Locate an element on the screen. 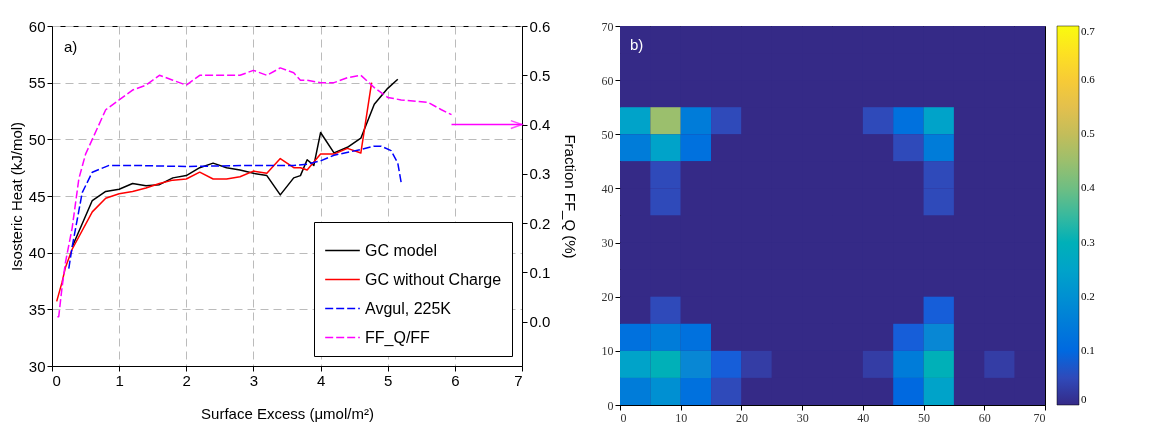 The width and height of the screenshot is (1160, 427). x-tick-label: 10 is located at coordinates (681, 417).